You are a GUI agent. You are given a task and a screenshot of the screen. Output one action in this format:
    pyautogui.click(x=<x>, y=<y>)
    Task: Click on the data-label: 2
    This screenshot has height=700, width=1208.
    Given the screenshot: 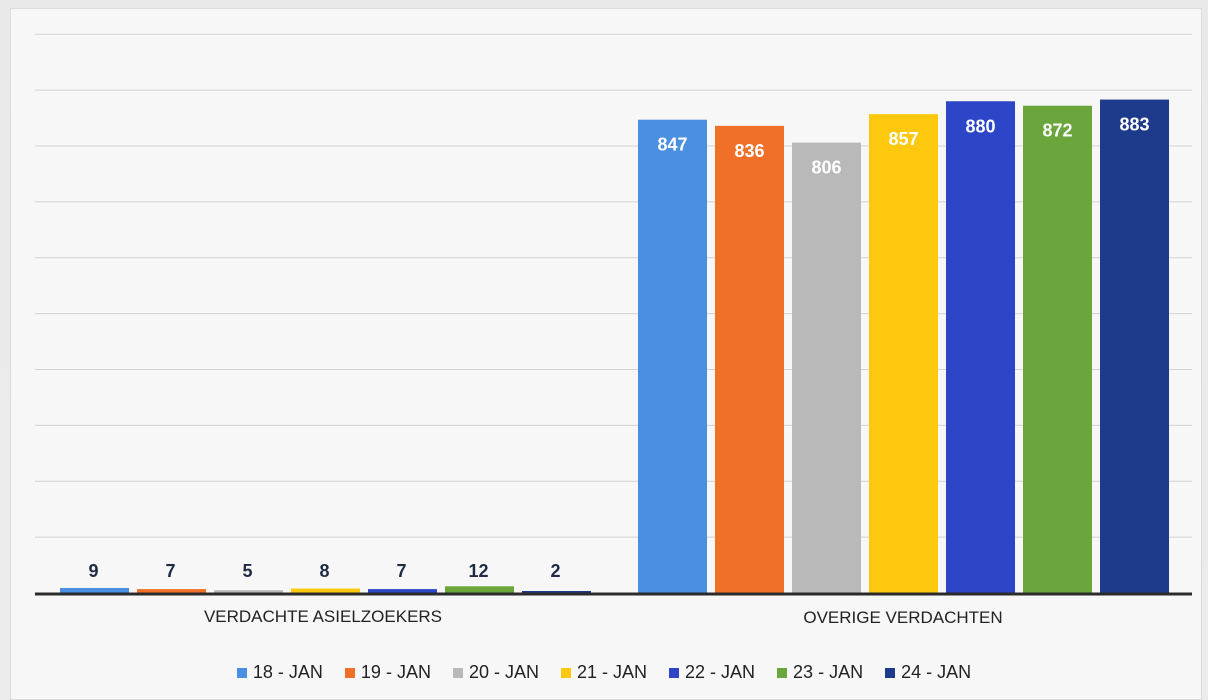 What is the action you would take?
    pyautogui.click(x=555, y=571)
    